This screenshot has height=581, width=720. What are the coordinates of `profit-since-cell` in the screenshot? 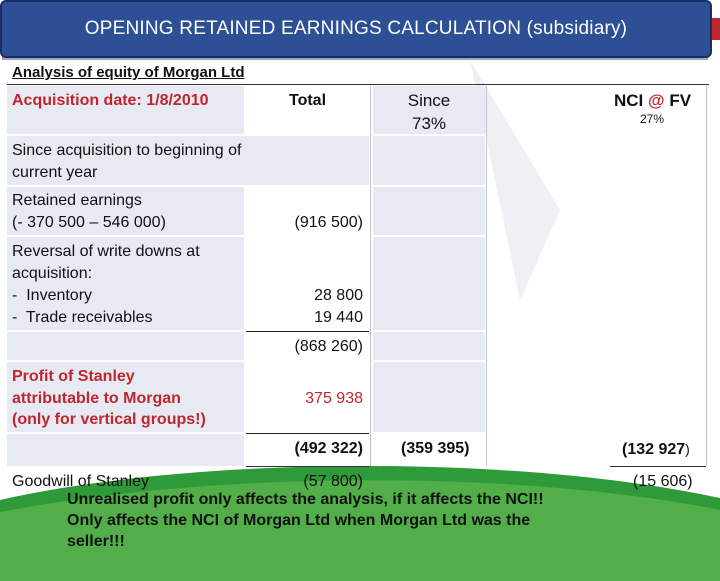 It's located at (429, 397).